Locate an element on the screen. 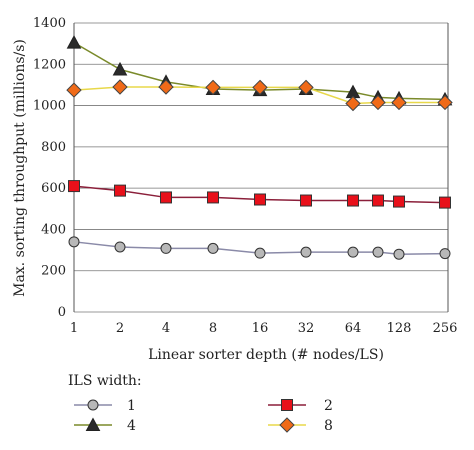 The height and width of the screenshot is (450, 474). legend-label-8: 8 is located at coordinates (328, 426).